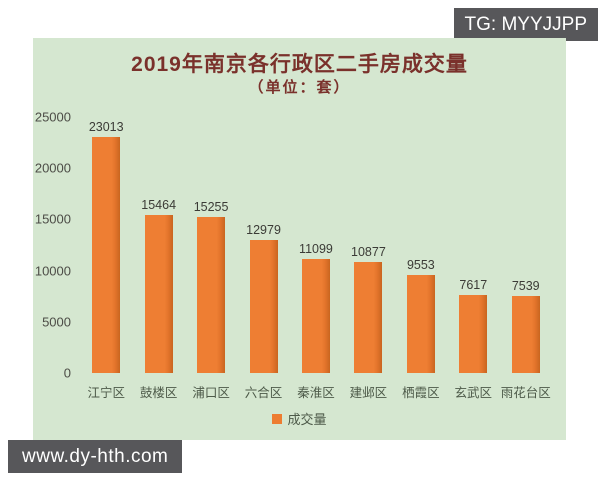 The height and width of the screenshot is (480, 600). What do you see at coordinates (159, 205) in the screenshot?
I see `bar-value-label: 15464` at bounding box center [159, 205].